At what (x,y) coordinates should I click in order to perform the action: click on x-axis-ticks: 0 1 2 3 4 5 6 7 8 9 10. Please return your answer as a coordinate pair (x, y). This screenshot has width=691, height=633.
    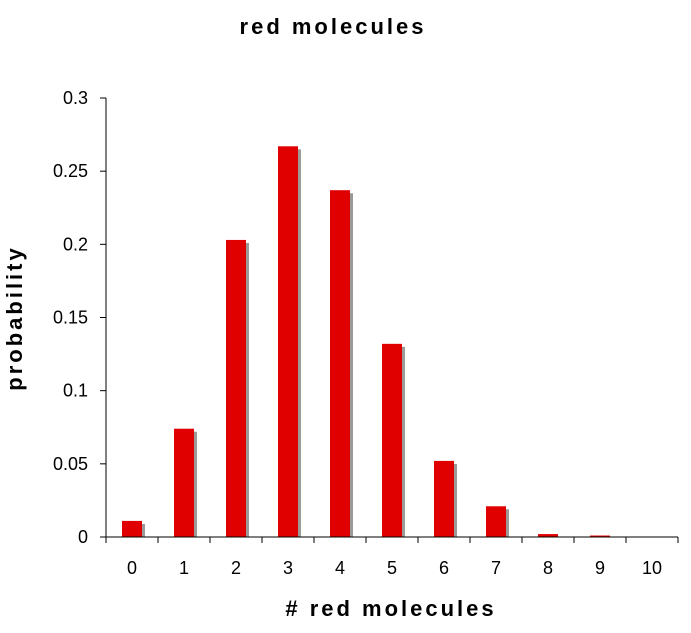
    Looking at the image, I should click on (392, 557).